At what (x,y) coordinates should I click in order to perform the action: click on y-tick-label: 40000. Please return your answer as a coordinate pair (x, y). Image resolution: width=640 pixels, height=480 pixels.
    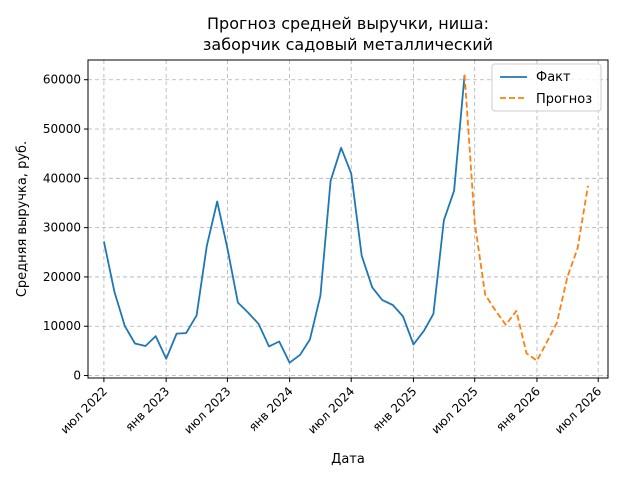
    Looking at the image, I should click on (62, 178).